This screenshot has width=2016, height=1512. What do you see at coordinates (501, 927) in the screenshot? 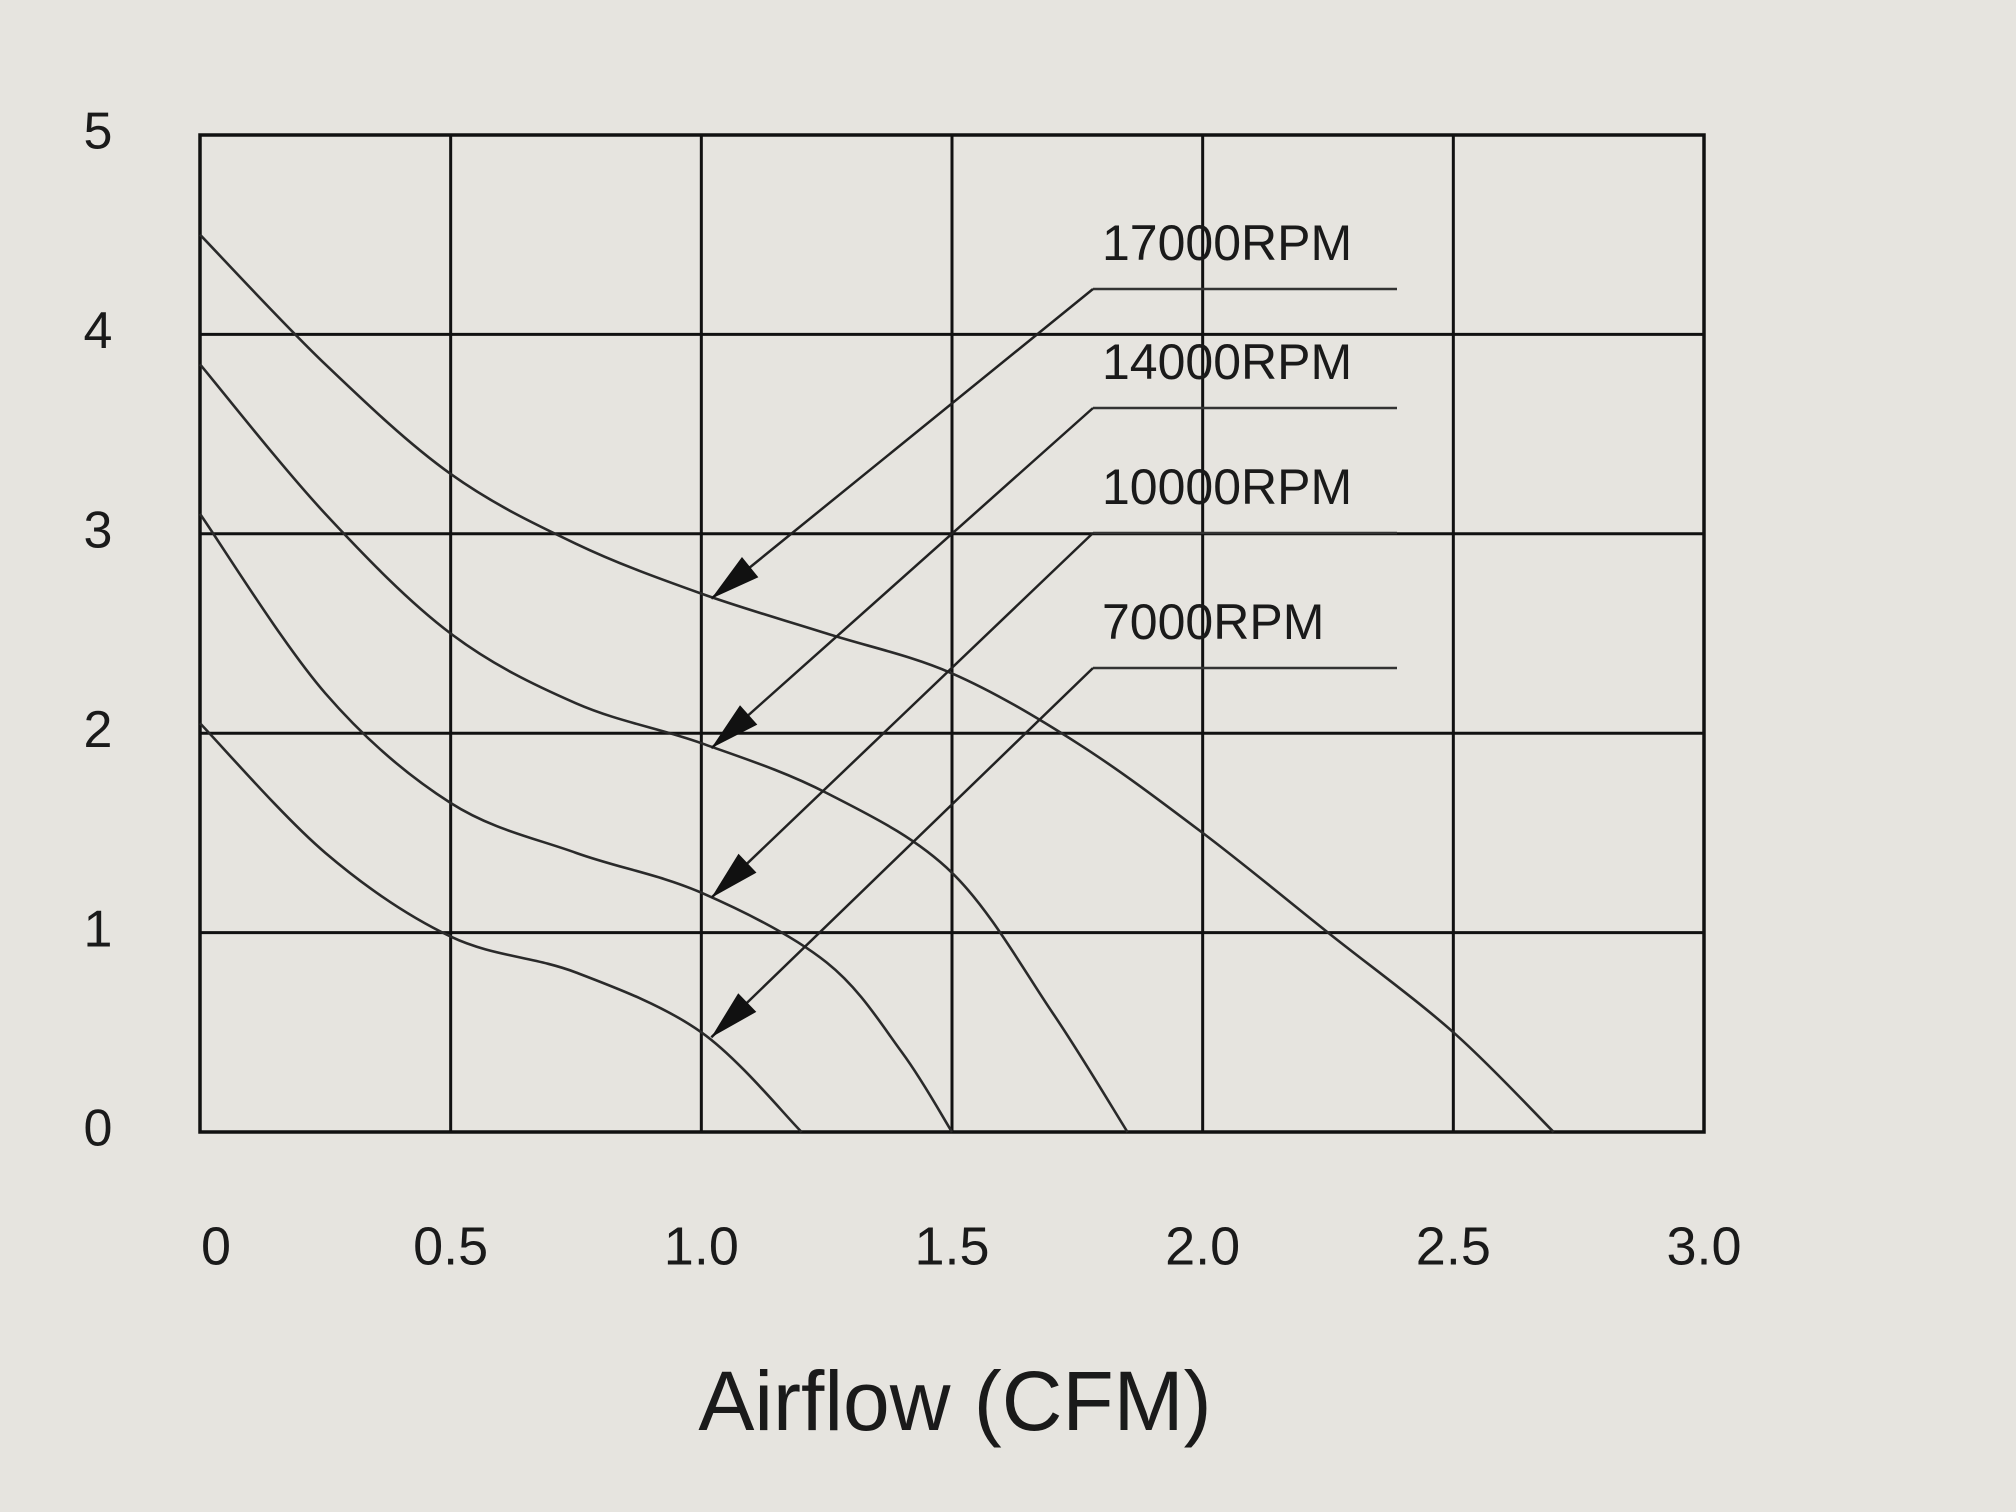
I see `series-line` at bounding box center [501, 927].